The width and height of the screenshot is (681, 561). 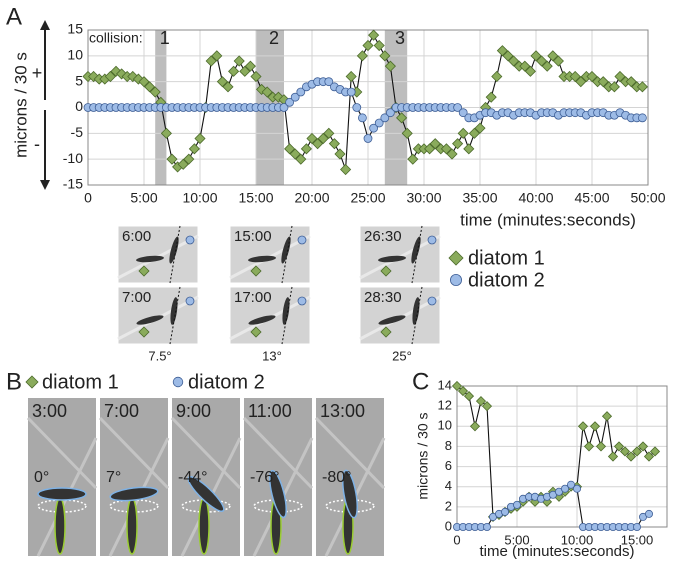 I want to click on panel-label: A, so click(x=14, y=16).